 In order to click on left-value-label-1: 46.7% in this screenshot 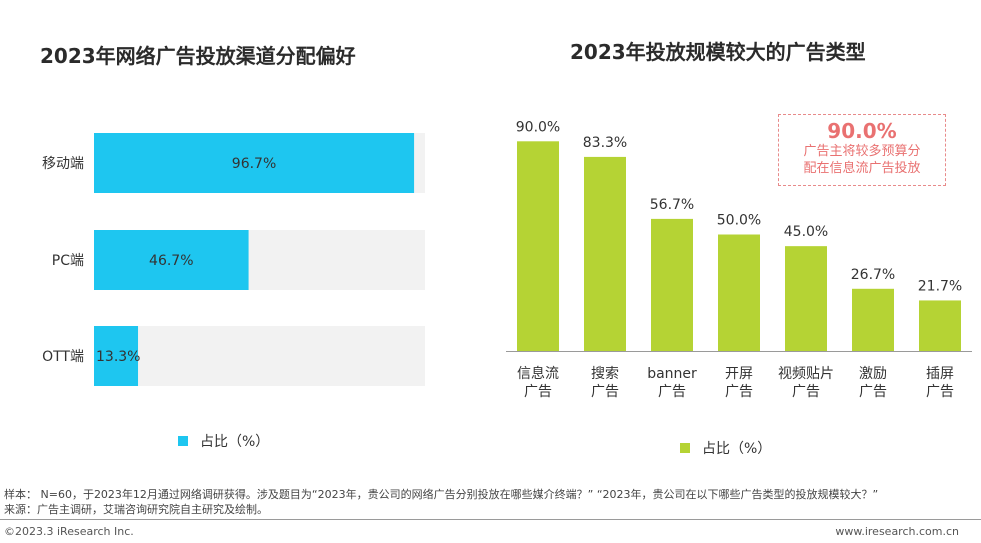, I will do `click(171, 261)`.